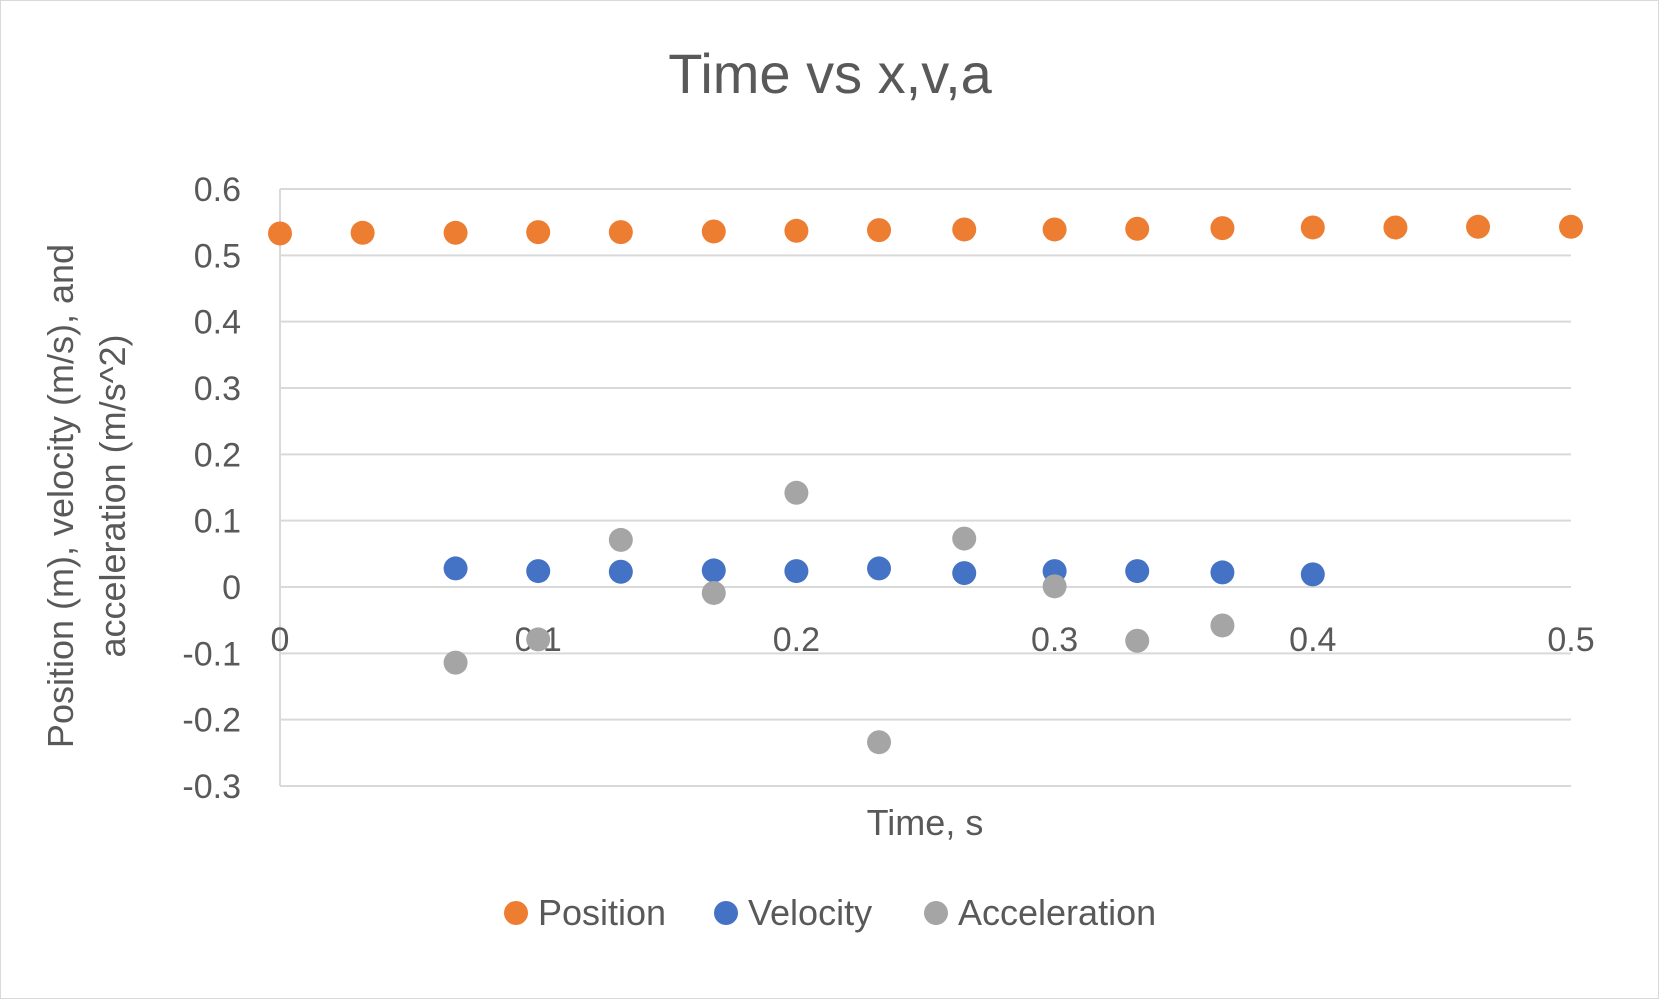  I want to click on y-tick-label: 0, so click(231, 588).